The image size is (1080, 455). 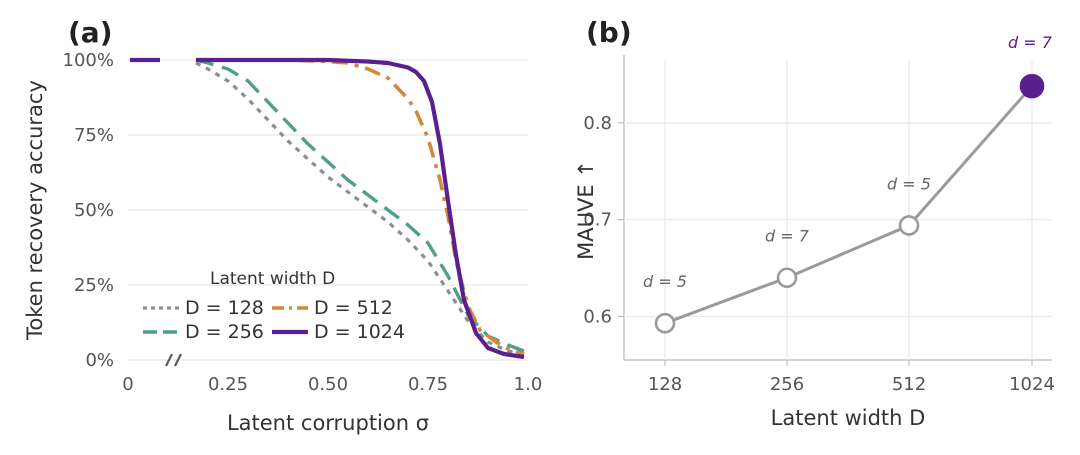 I want to click on panel-a-y-tick-label: 25%, so click(x=94, y=285).